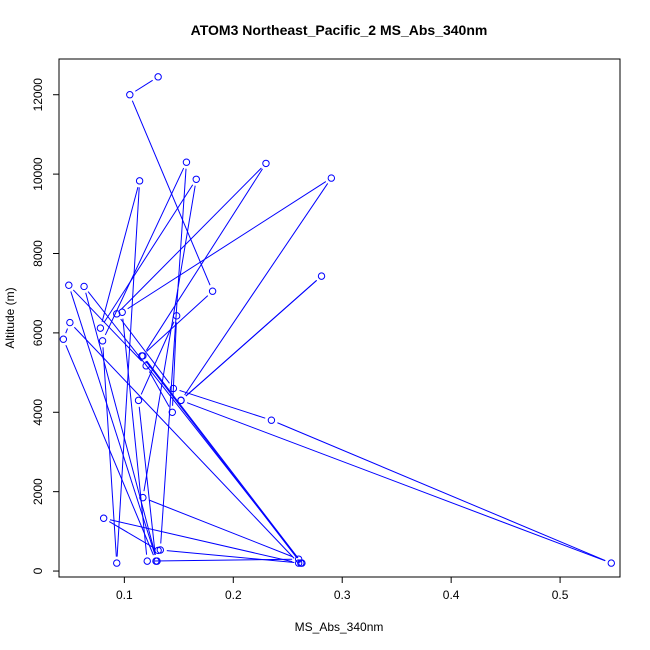 The height and width of the screenshot is (650, 650). What do you see at coordinates (124, 595) in the screenshot?
I see `x-tick-label: 0.1` at bounding box center [124, 595].